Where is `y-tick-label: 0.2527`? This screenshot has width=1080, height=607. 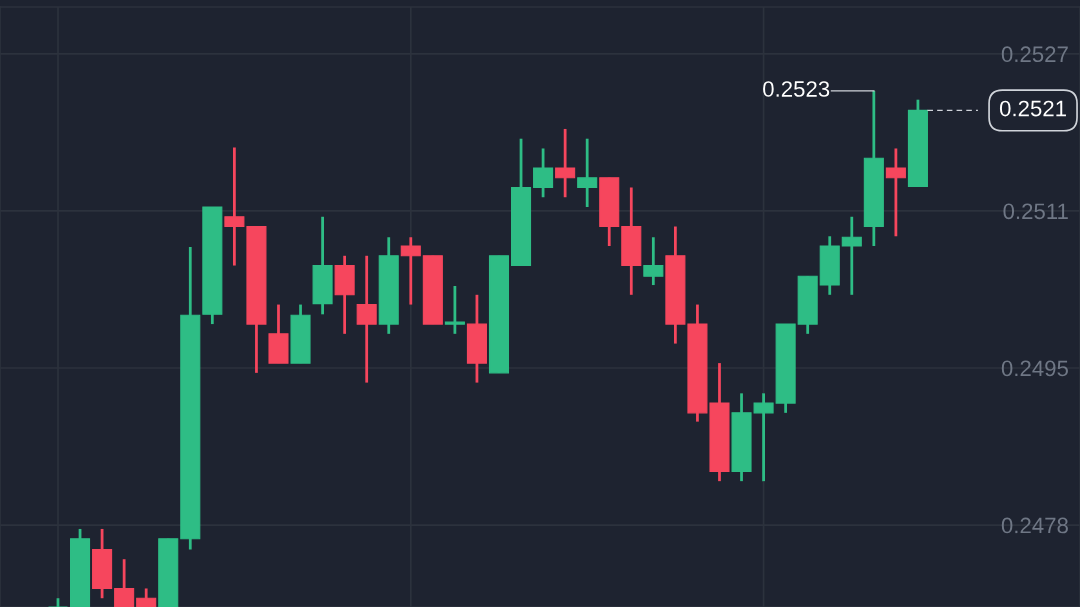
y-tick-label: 0.2527 is located at coordinates (1034, 54).